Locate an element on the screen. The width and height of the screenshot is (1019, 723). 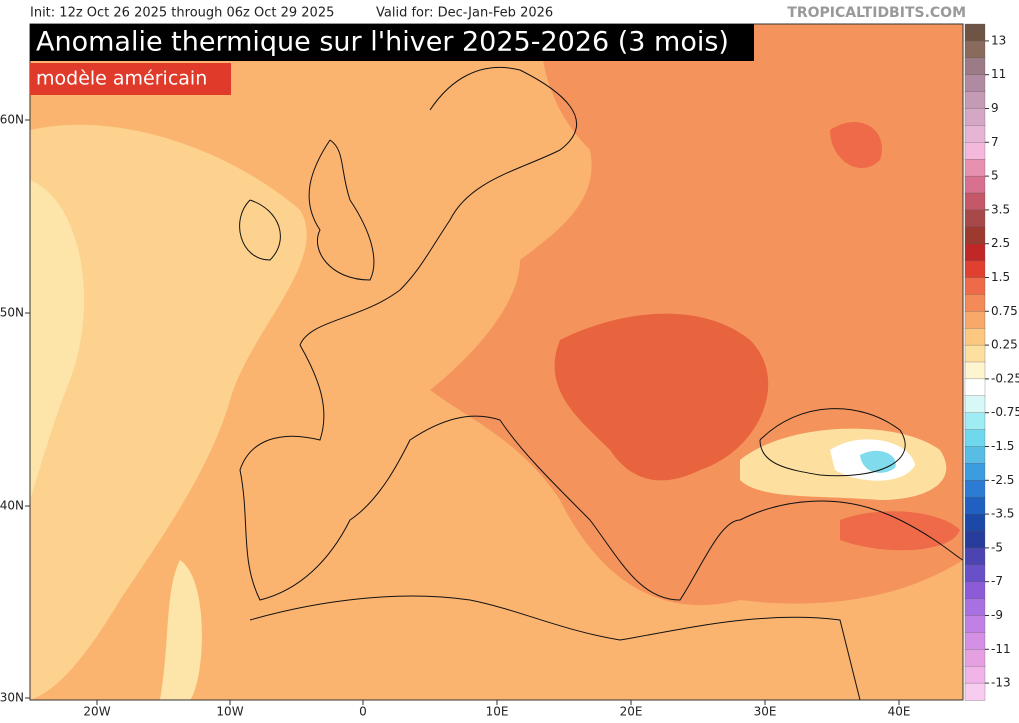
colorbar-label: 5 is located at coordinates (995, 176).